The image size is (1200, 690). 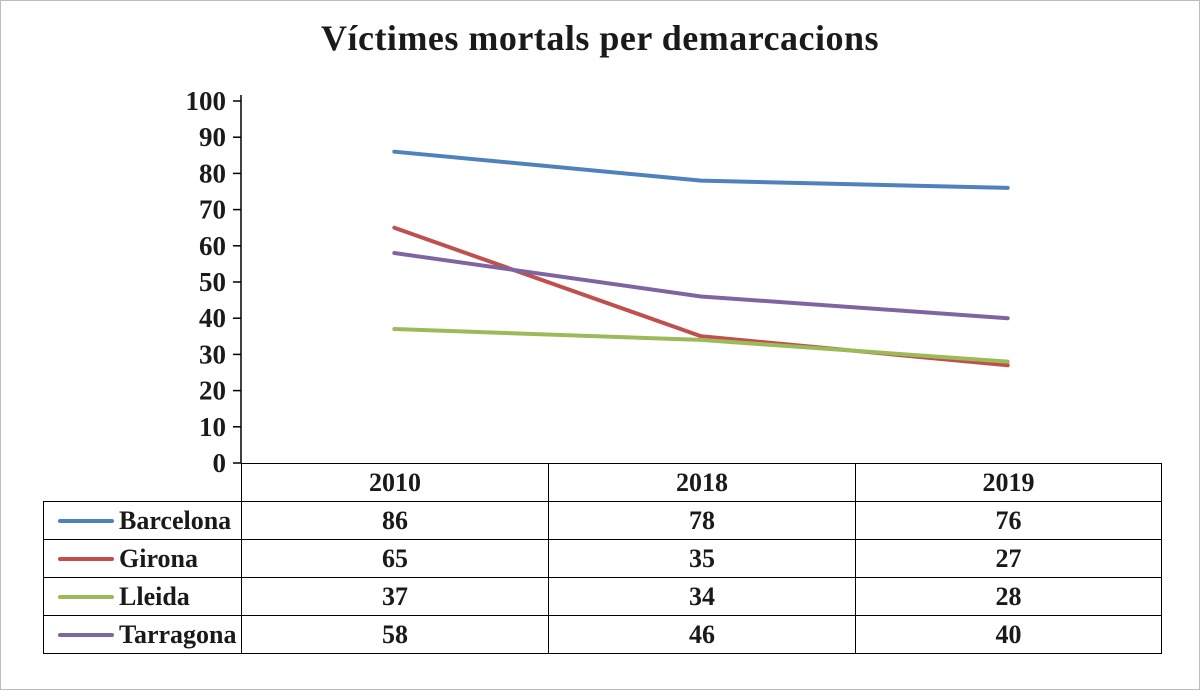 What do you see at coordinates (143, 483) in the screenshot?
I see `corner-cell` at bounding box center [143, 483].